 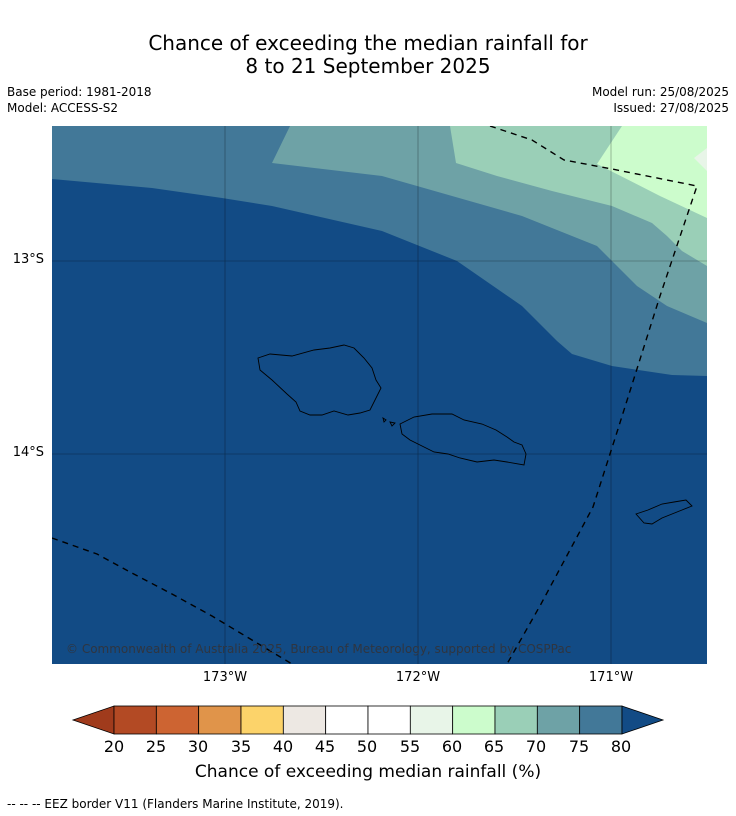 What do you see at coordinates (389, 421) in the screenshot?
I see `island-apolima` at bounding box center [389, 421].